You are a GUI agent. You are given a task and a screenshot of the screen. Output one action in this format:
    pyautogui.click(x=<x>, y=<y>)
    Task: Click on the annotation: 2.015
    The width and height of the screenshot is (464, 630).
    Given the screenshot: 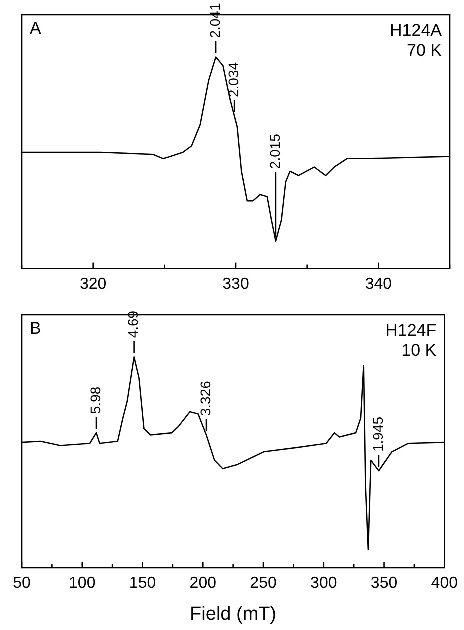 What is the action you would take?
    pyautogui.click(x=274, y=152)
    